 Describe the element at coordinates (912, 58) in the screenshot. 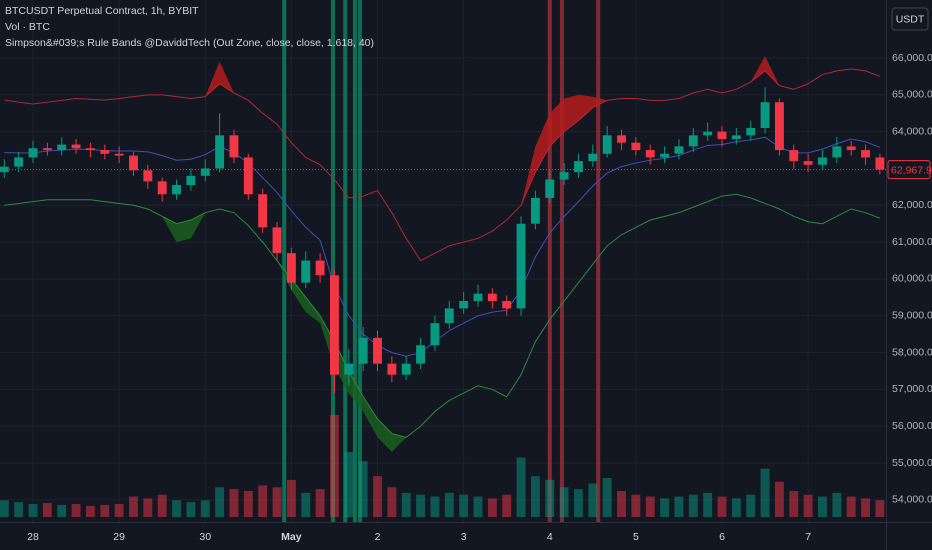

I see `y-tick-label: 66,000.0` at that location.